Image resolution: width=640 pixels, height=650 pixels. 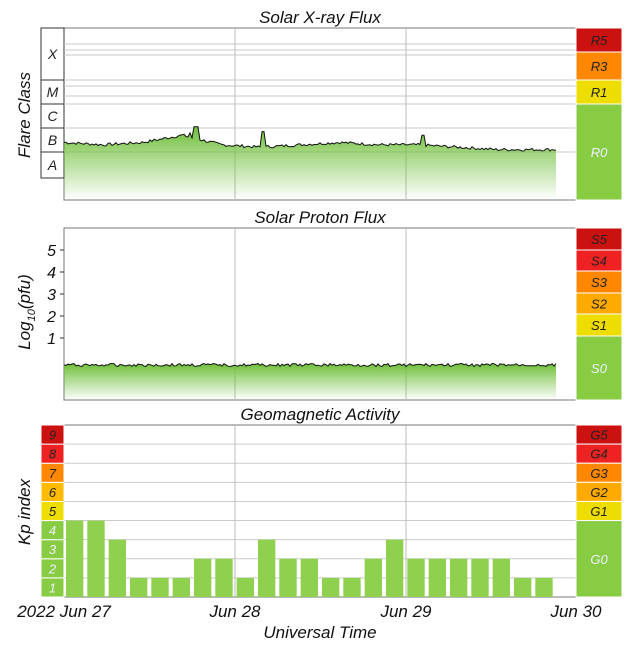 I want to click on proton-ylabel: Log10(pfu), so click(x=26, y=312).